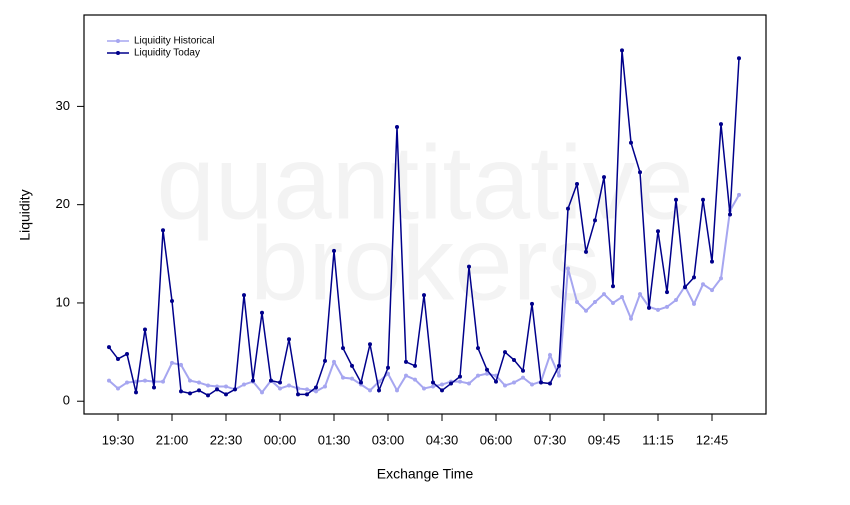 Image resolution: width=850 pixels, height=505 pixels. Describe the element at coordinates (63, 105) in the screenshot. I see `y-tick-label: 30` at that location.